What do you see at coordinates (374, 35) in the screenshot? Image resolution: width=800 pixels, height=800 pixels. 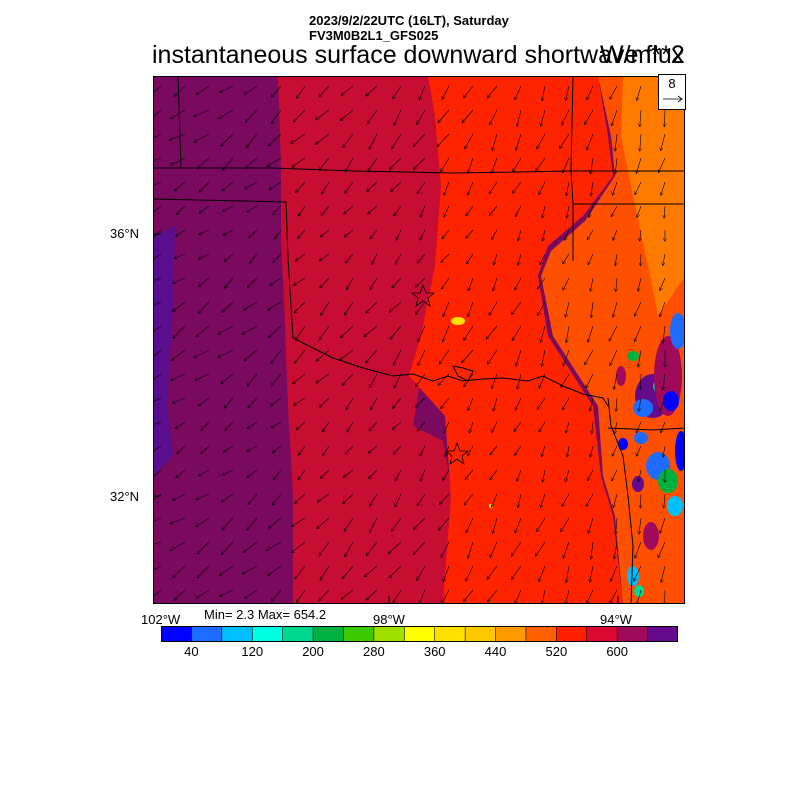 I see `model-name-label: FV3M0B2L1_GFS025` at bounding box center [374, 35].